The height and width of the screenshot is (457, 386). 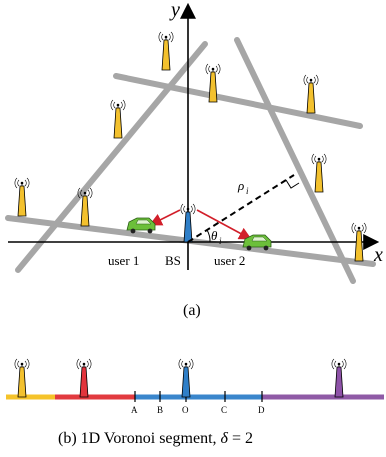 I want to click on theta-subscript: i, so click(x=220, y=241).